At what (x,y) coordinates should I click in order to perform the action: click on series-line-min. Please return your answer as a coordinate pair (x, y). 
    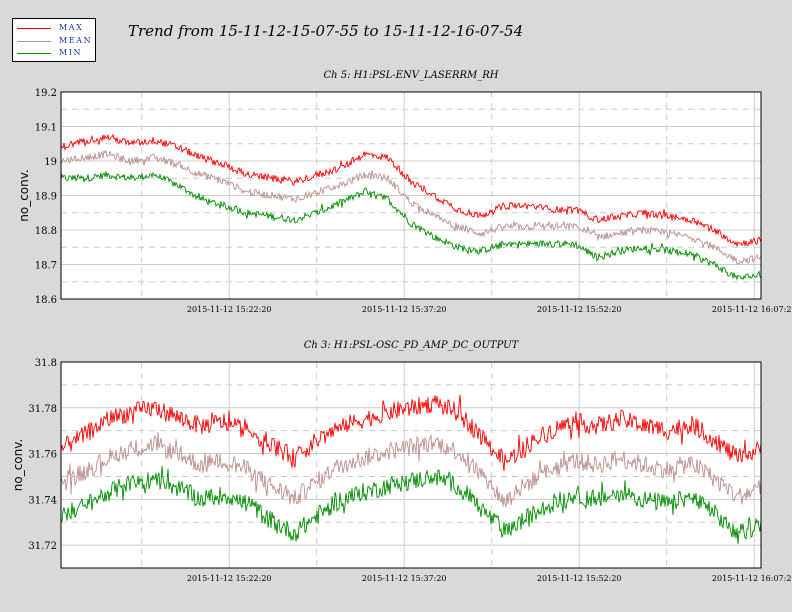
    Looking at the image, I should click on (411, 505).